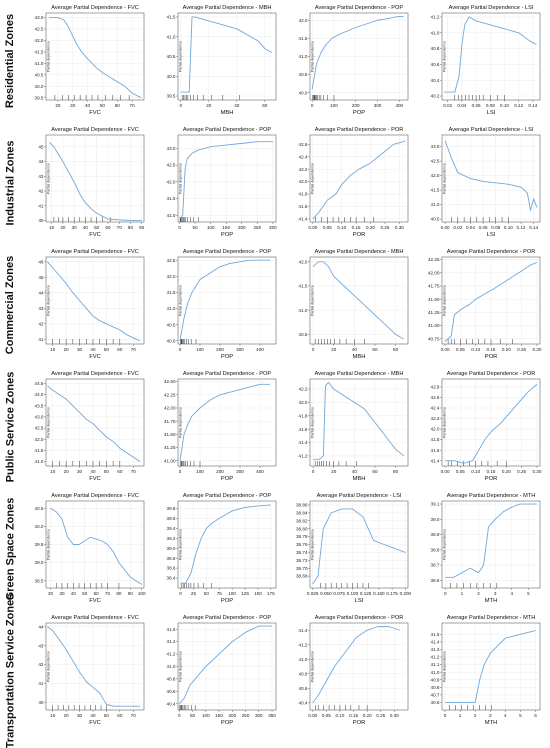  I want to click on y-tick-label: 39.1, so click(435, 504).